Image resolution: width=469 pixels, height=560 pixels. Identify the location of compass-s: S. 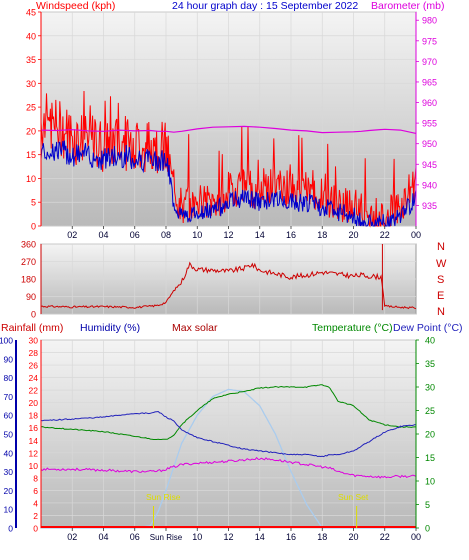
(440, 280).